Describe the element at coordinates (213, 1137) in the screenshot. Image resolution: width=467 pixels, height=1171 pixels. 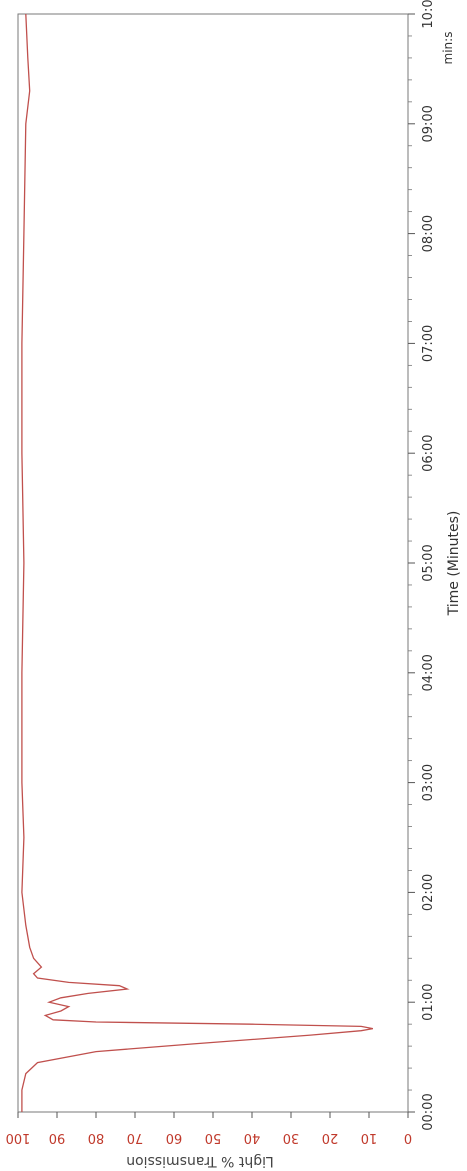
I see `y-tick-label: 50` at that location.